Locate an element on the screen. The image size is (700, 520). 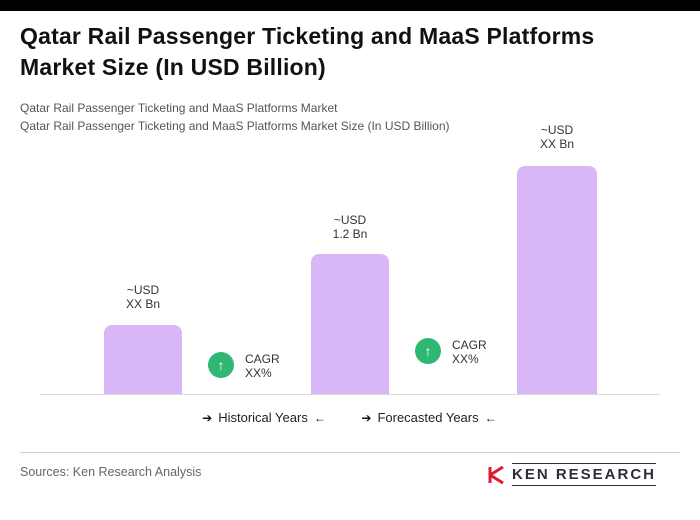
forecasted-years-text: Forecasted Years is located at coordinates (428, 417).